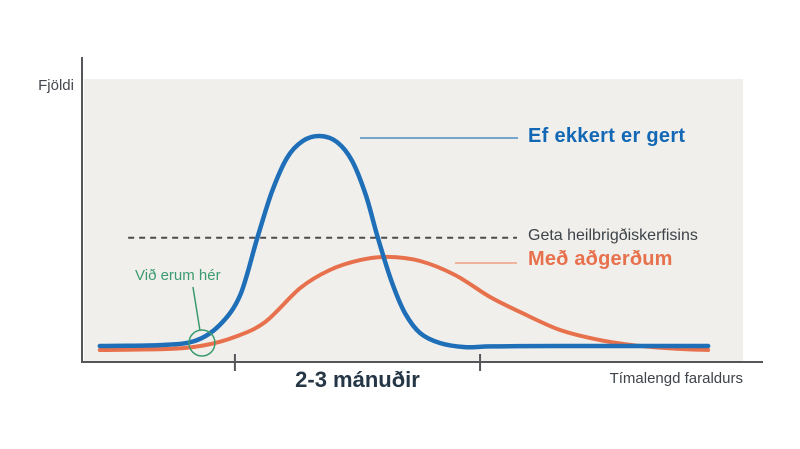 Image resolution: width=800 pixels, height=449 pixels. What do you see at coordinates (357, 379) in the screenshot?
I see `time-interval-label: 2-3 mánuðir` at bounding box center [357, 379].